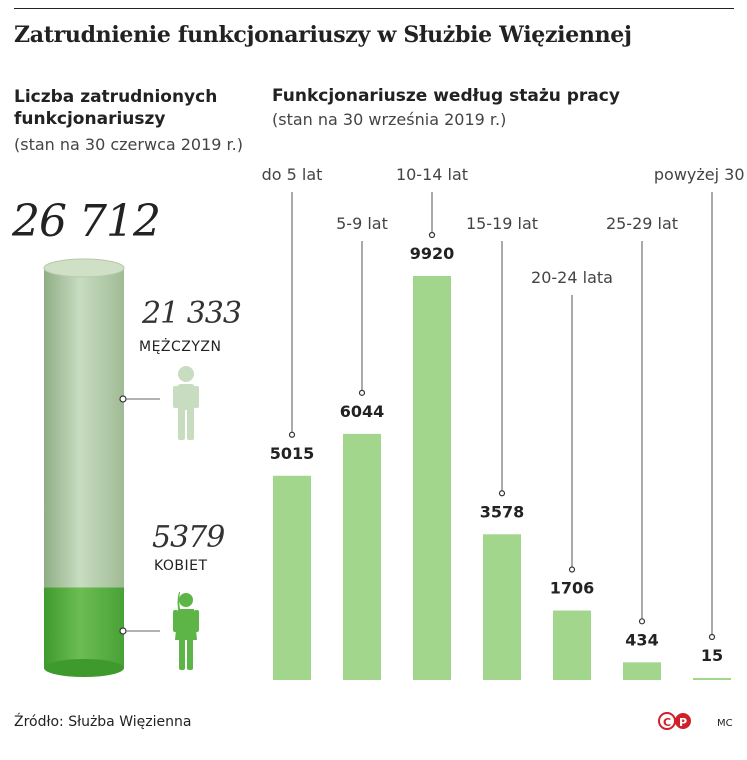  I want to click on men-caption: MĘŻCZYZN, so click(180, 347).